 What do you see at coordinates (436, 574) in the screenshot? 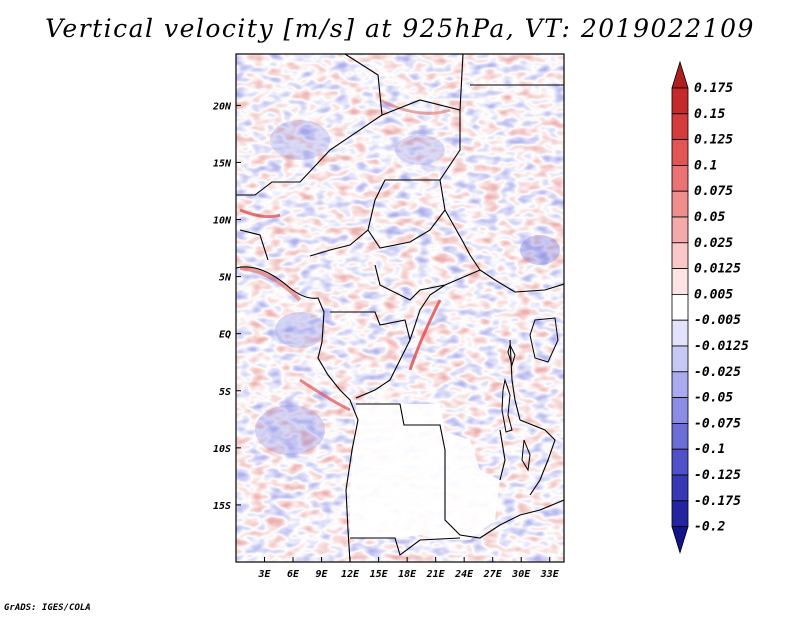
I see `lon-tick-label: 21E` at bounding box center [436, 574].